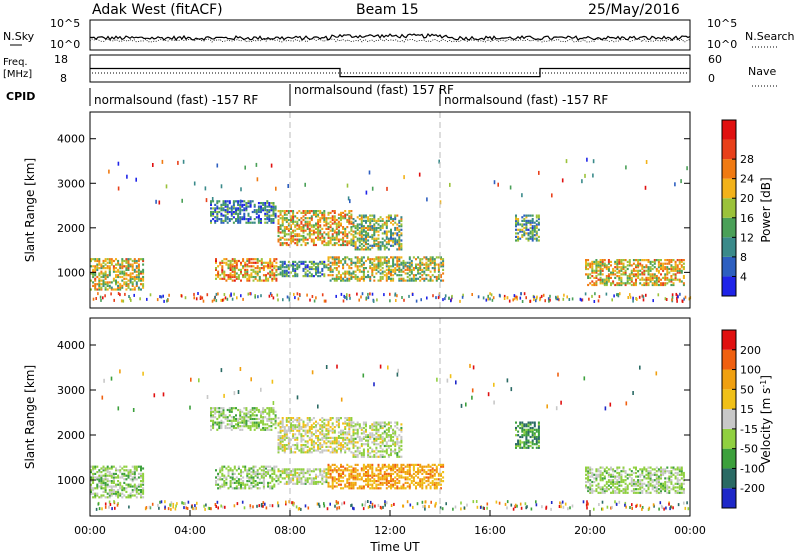 Image resolution: width=800 pixels, height=554 pixels. What do you see at coordinates (71, 228) in the screenshot?
I see `y-tick-label: 2000` at bounding box center [71, 228].